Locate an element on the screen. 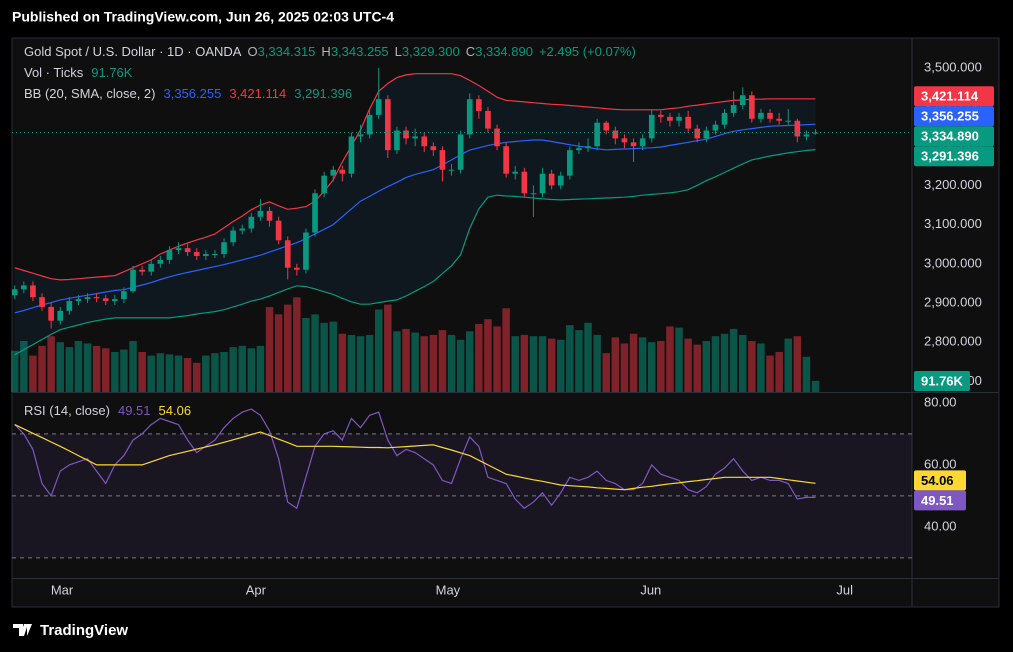 The width and height of the screenshot is (1013, 652). x-tick-label: Jun is located at coordinates (650, 589).